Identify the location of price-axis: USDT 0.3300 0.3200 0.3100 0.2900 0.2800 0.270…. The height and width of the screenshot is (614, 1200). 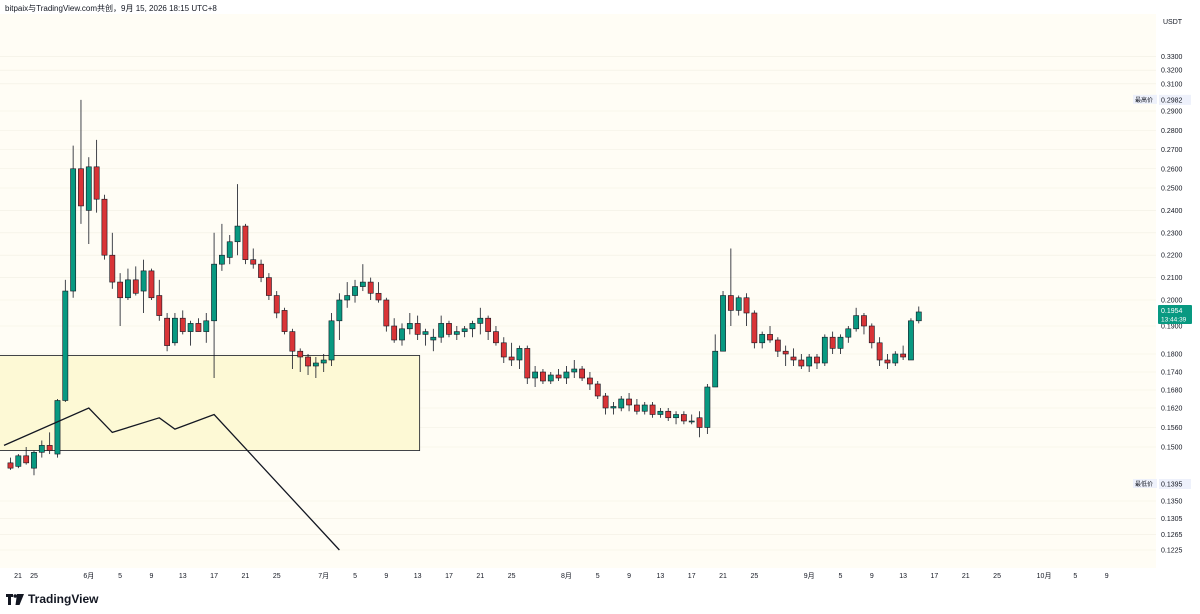
(1178, 291).